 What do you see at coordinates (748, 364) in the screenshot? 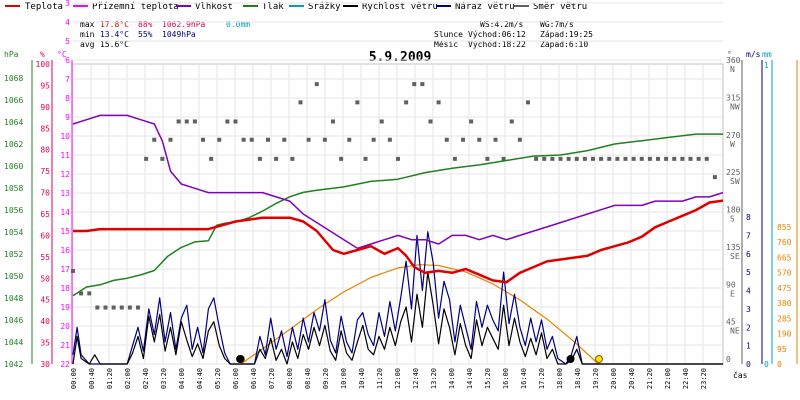
I see `wind-tick-label: 0` at bounding box center [748, 364].